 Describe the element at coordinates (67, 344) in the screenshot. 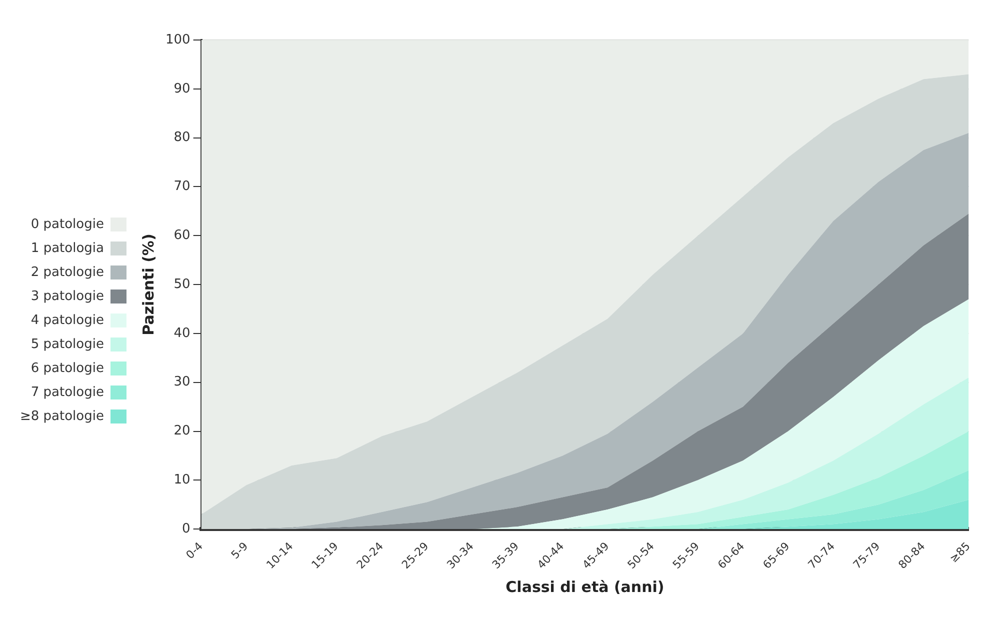

I see `legend-label: 5 patologie` at that location.